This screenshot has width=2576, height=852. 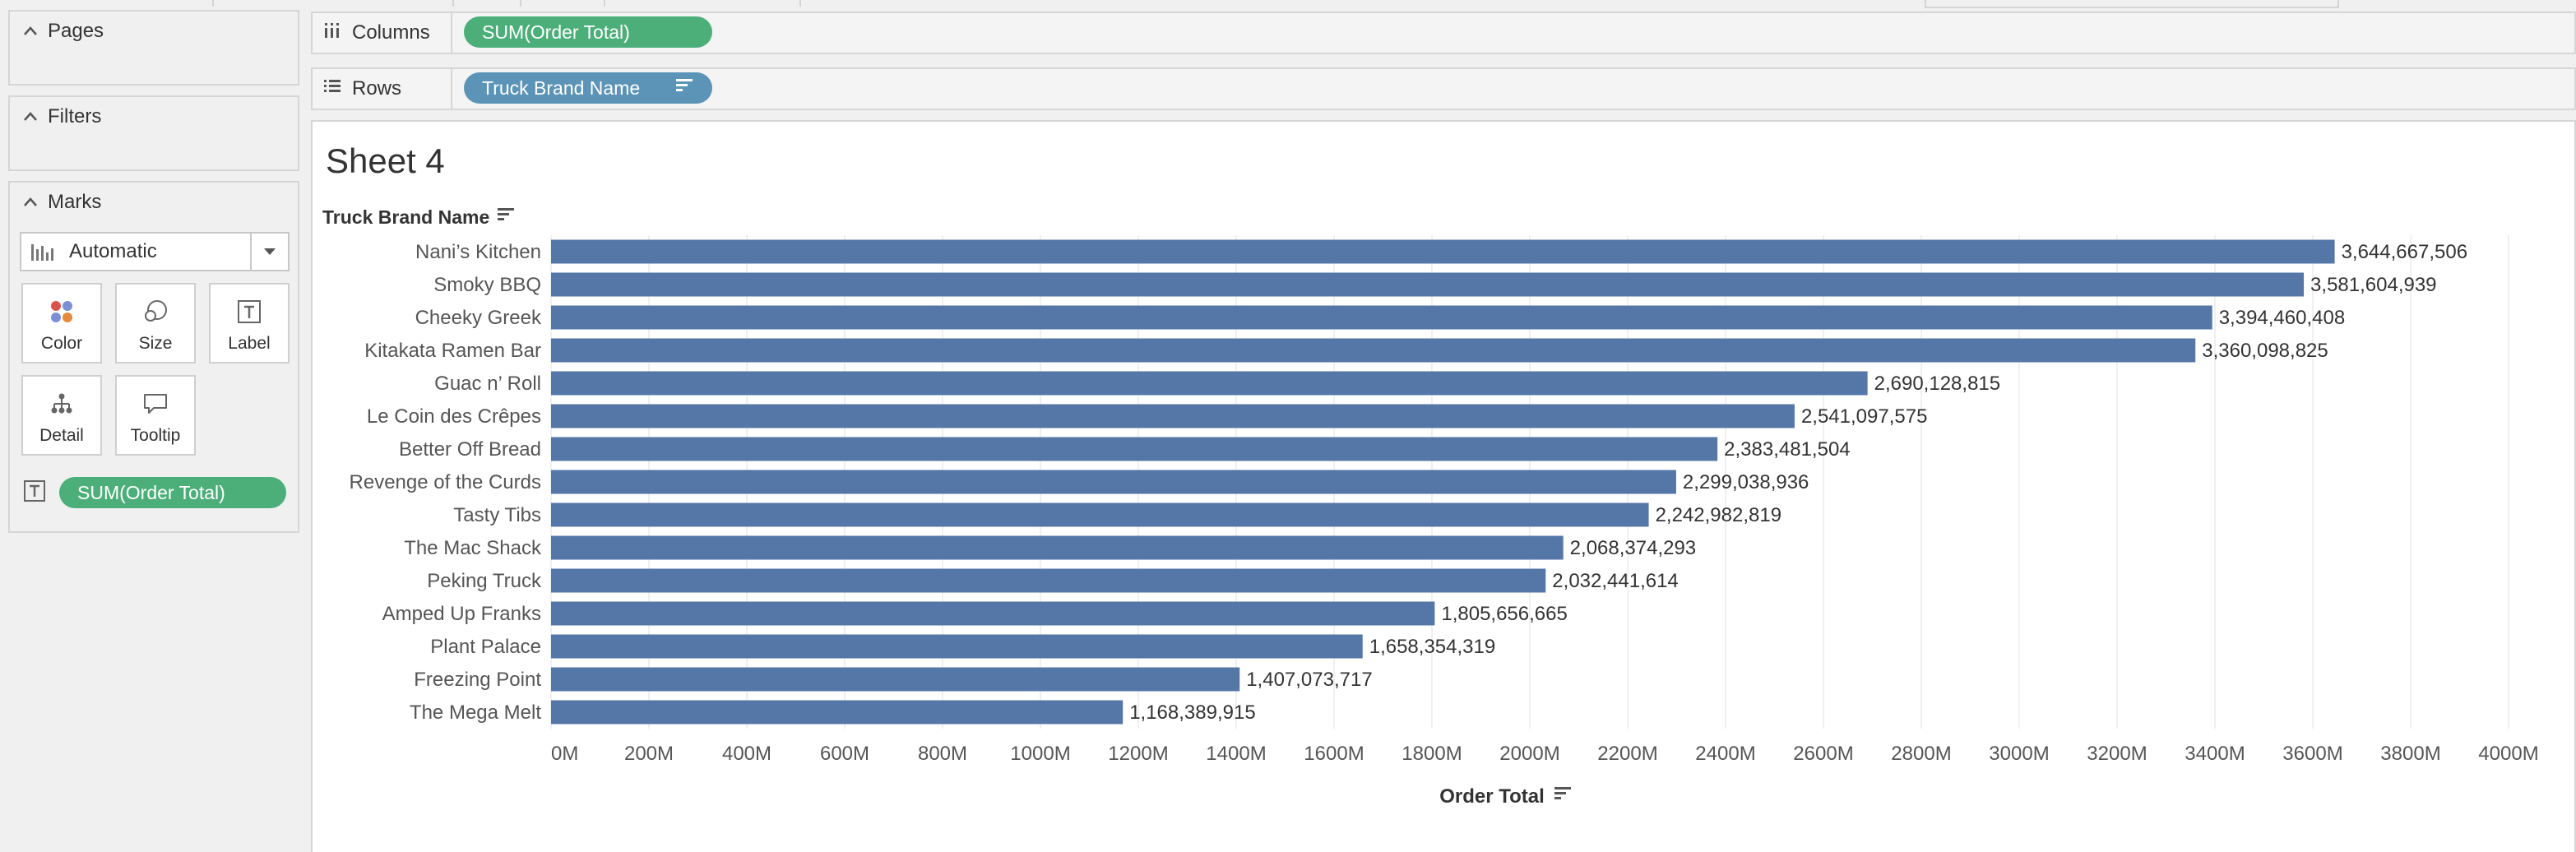 What do you see at coordinates (588, 88) in the screenshot?
I see `rows-pill: Truck Brand Name` at bounding box center [588, 88].